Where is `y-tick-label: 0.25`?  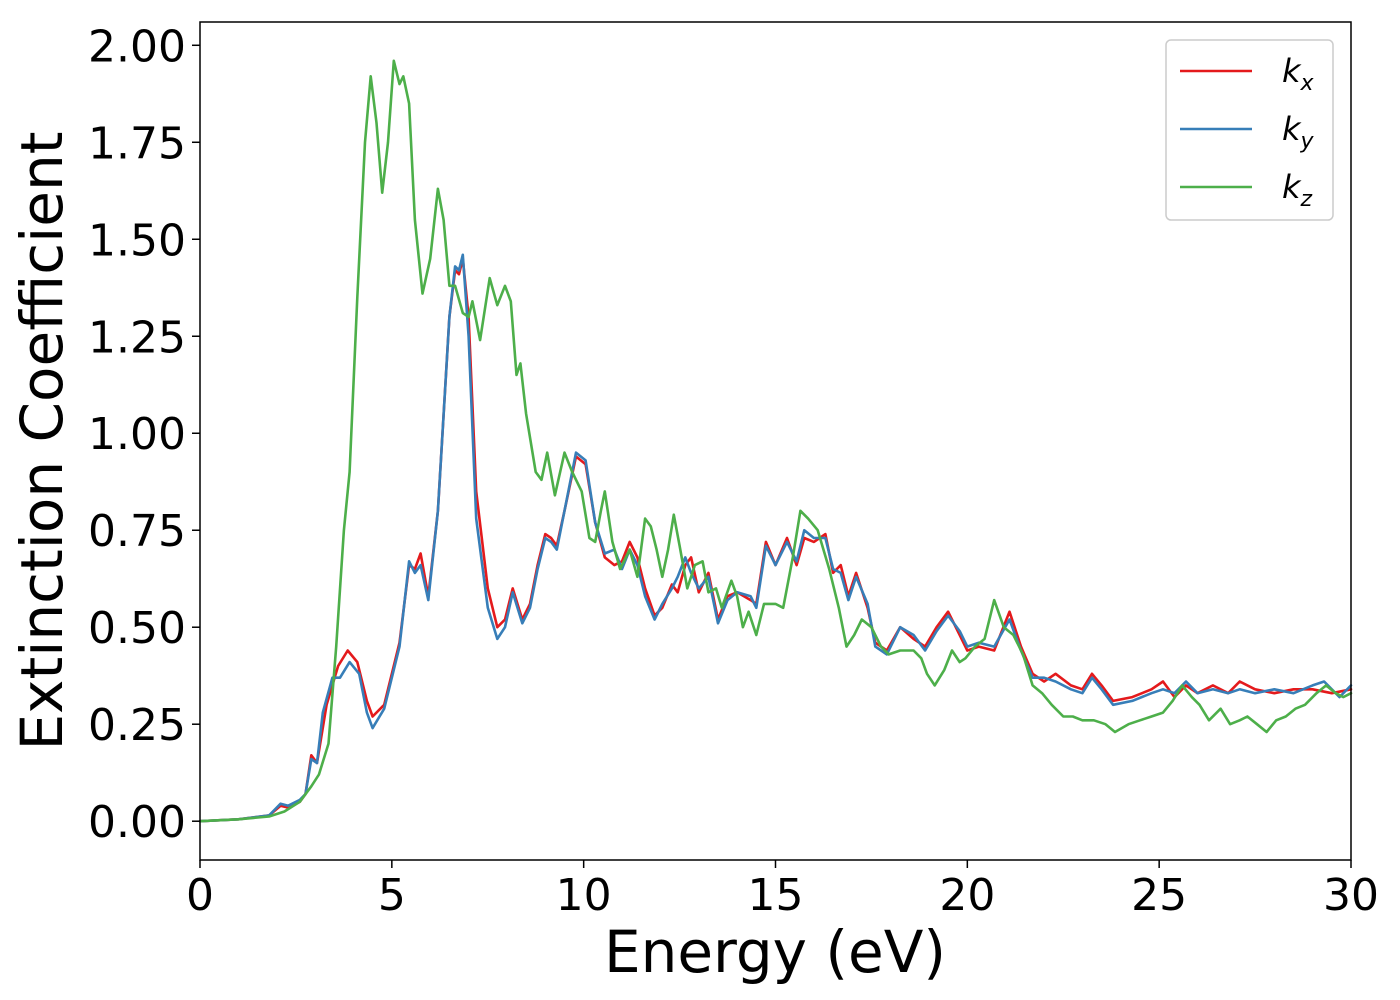
y-tick-label: 0.25 is located at coordinates (137, 725).